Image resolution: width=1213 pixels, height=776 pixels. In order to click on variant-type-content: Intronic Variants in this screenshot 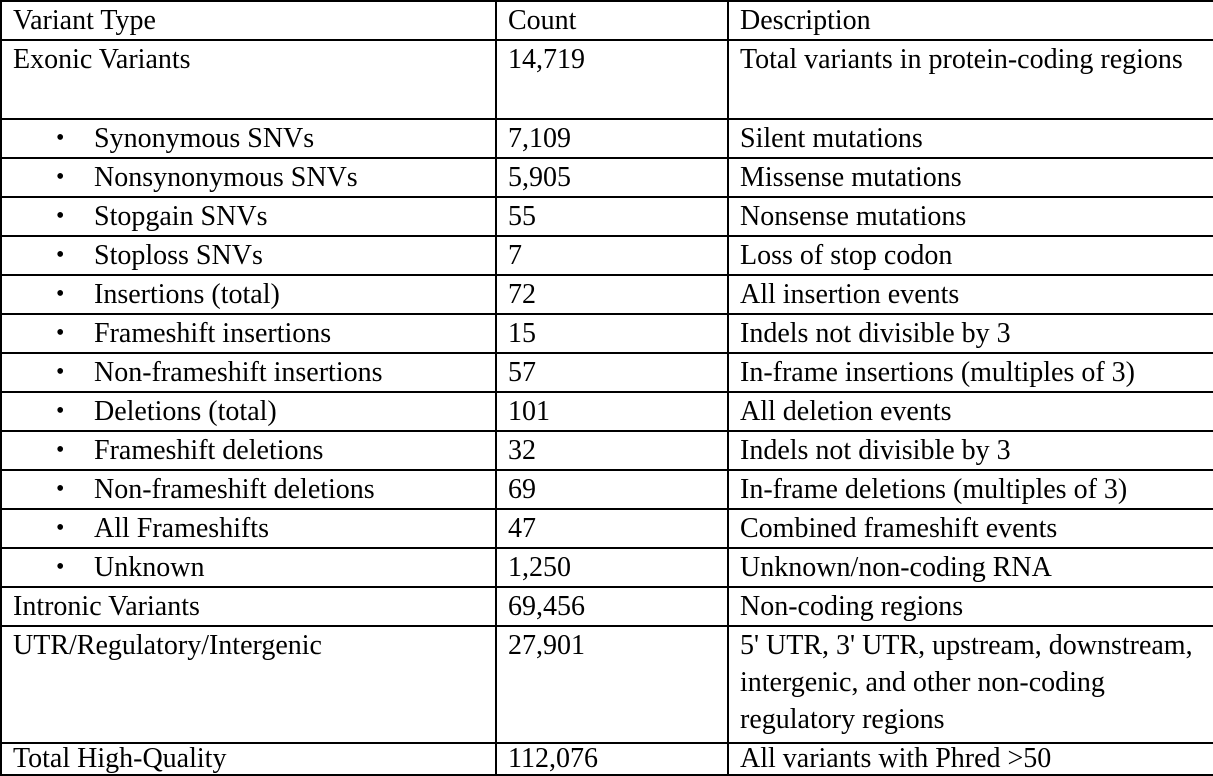, I will do `click(250, 606)`.